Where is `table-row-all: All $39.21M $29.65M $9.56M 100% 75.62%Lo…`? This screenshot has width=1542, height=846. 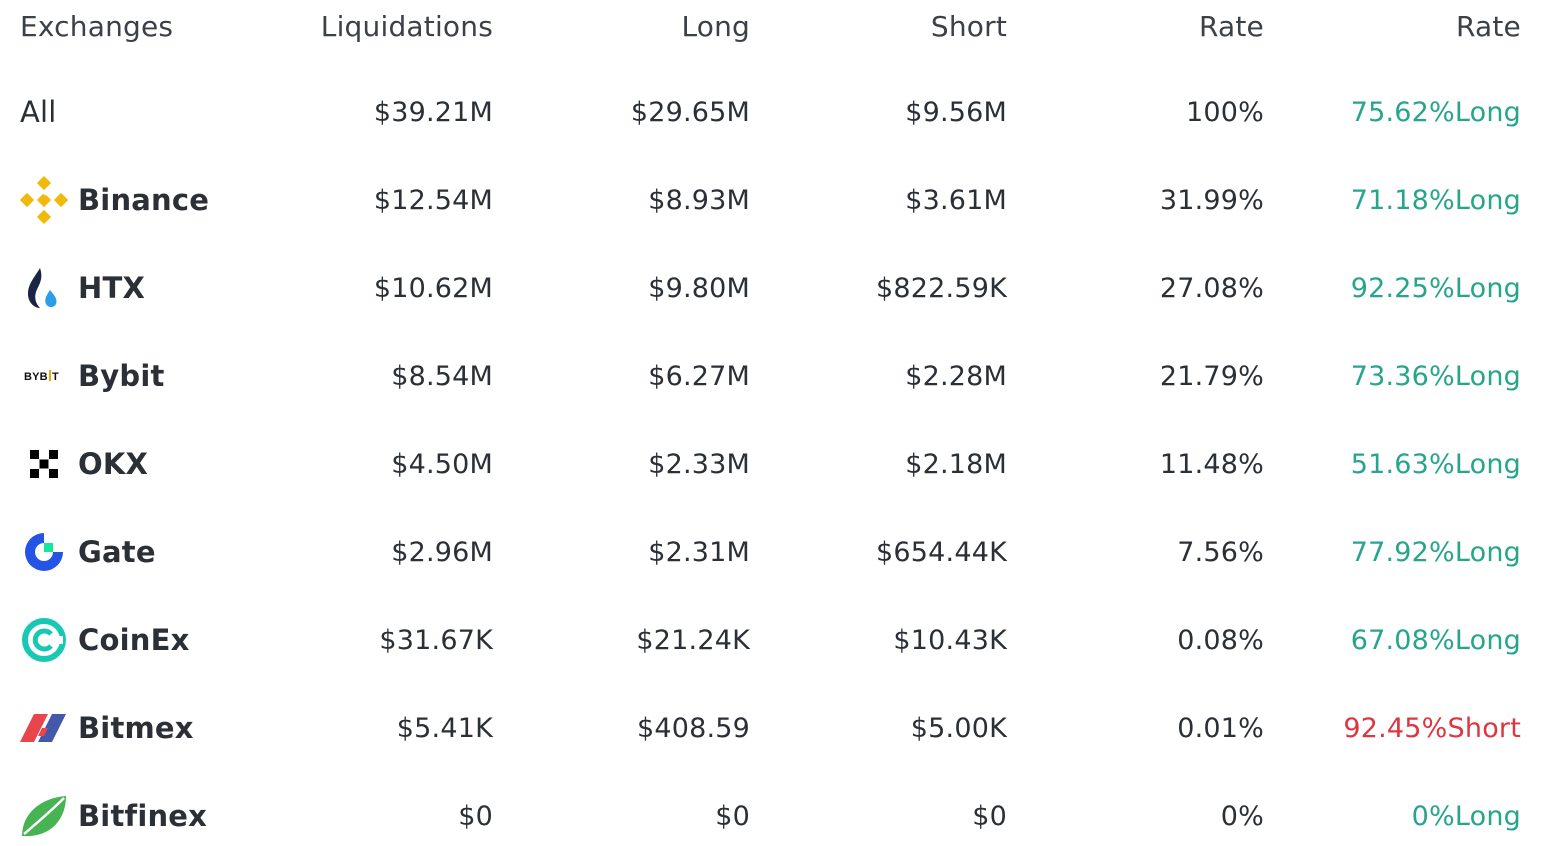 table-row-all: All $39.21M $29.65M $9.56M 100% 75.62%Lo… is located at coordinates (771, 112).